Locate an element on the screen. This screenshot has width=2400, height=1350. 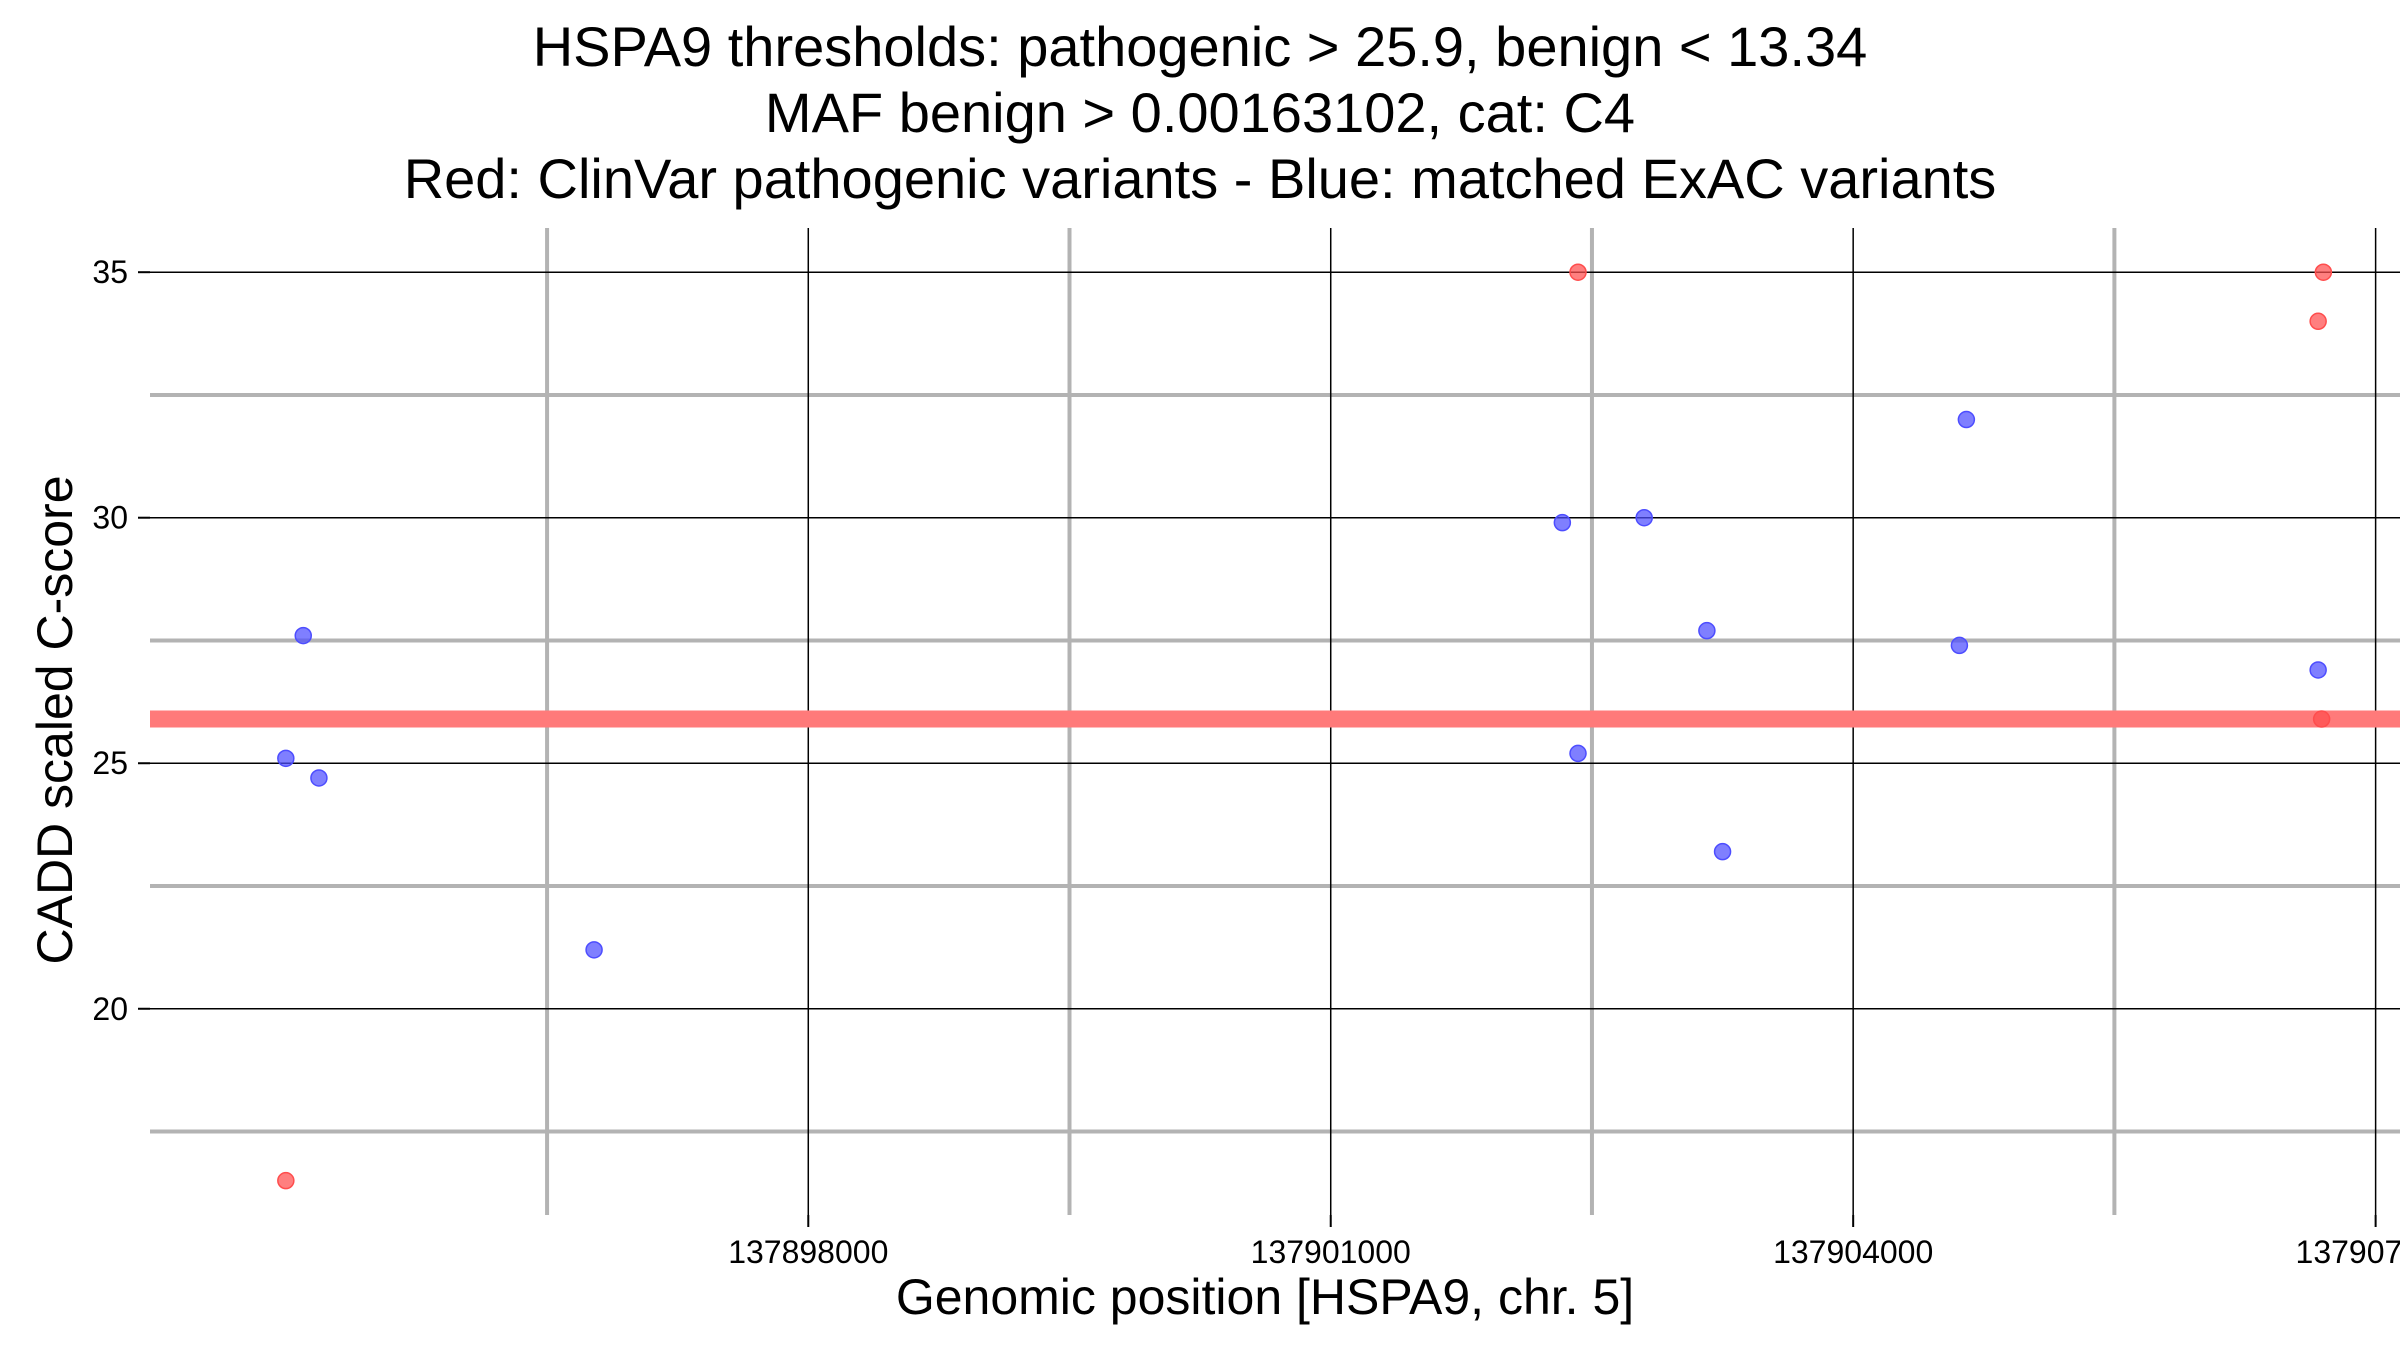
x-tick-label: 137898000 is located at coordinates (808, 1252).